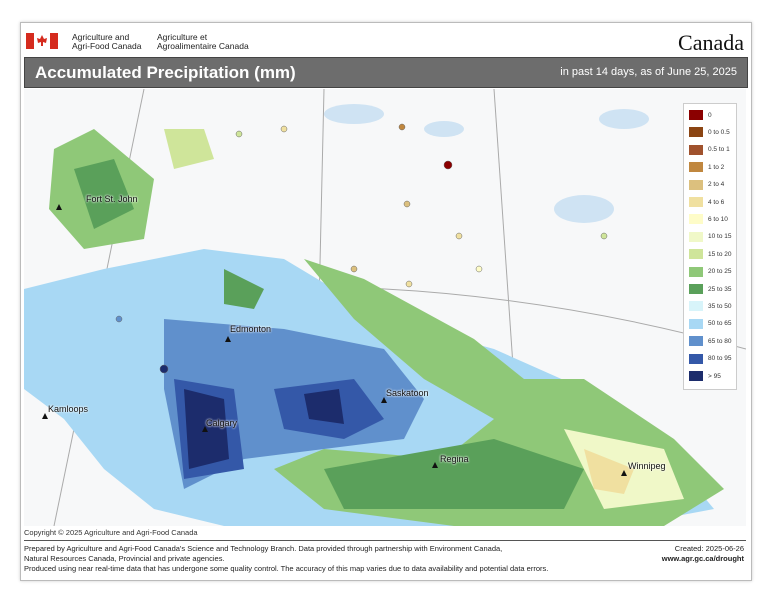  What do you see at coordinates (710, 115) in the screenshot?
I see `legend-label: 0` at bounding box center [710, 115].